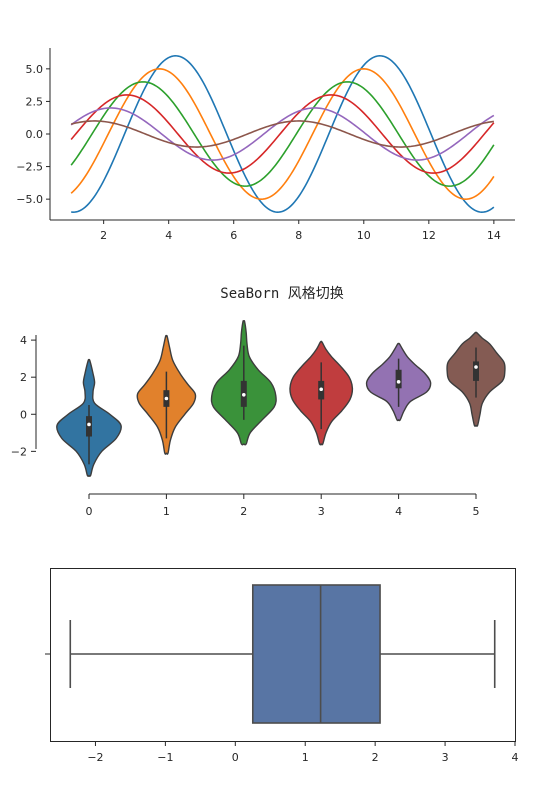 Image resolution: width=540 pixels, height=809 pixels. Describe the element at coordinates (165, 757) in the screenshot. I see `x-tick-label: −1` at that location.